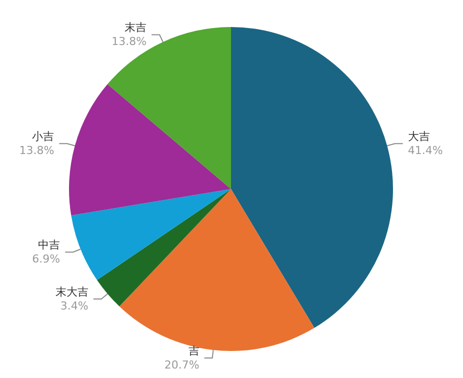 The height and width of the screenshot is (378, 463). I want to click on data-label: 41.4%, so click(425, 151).